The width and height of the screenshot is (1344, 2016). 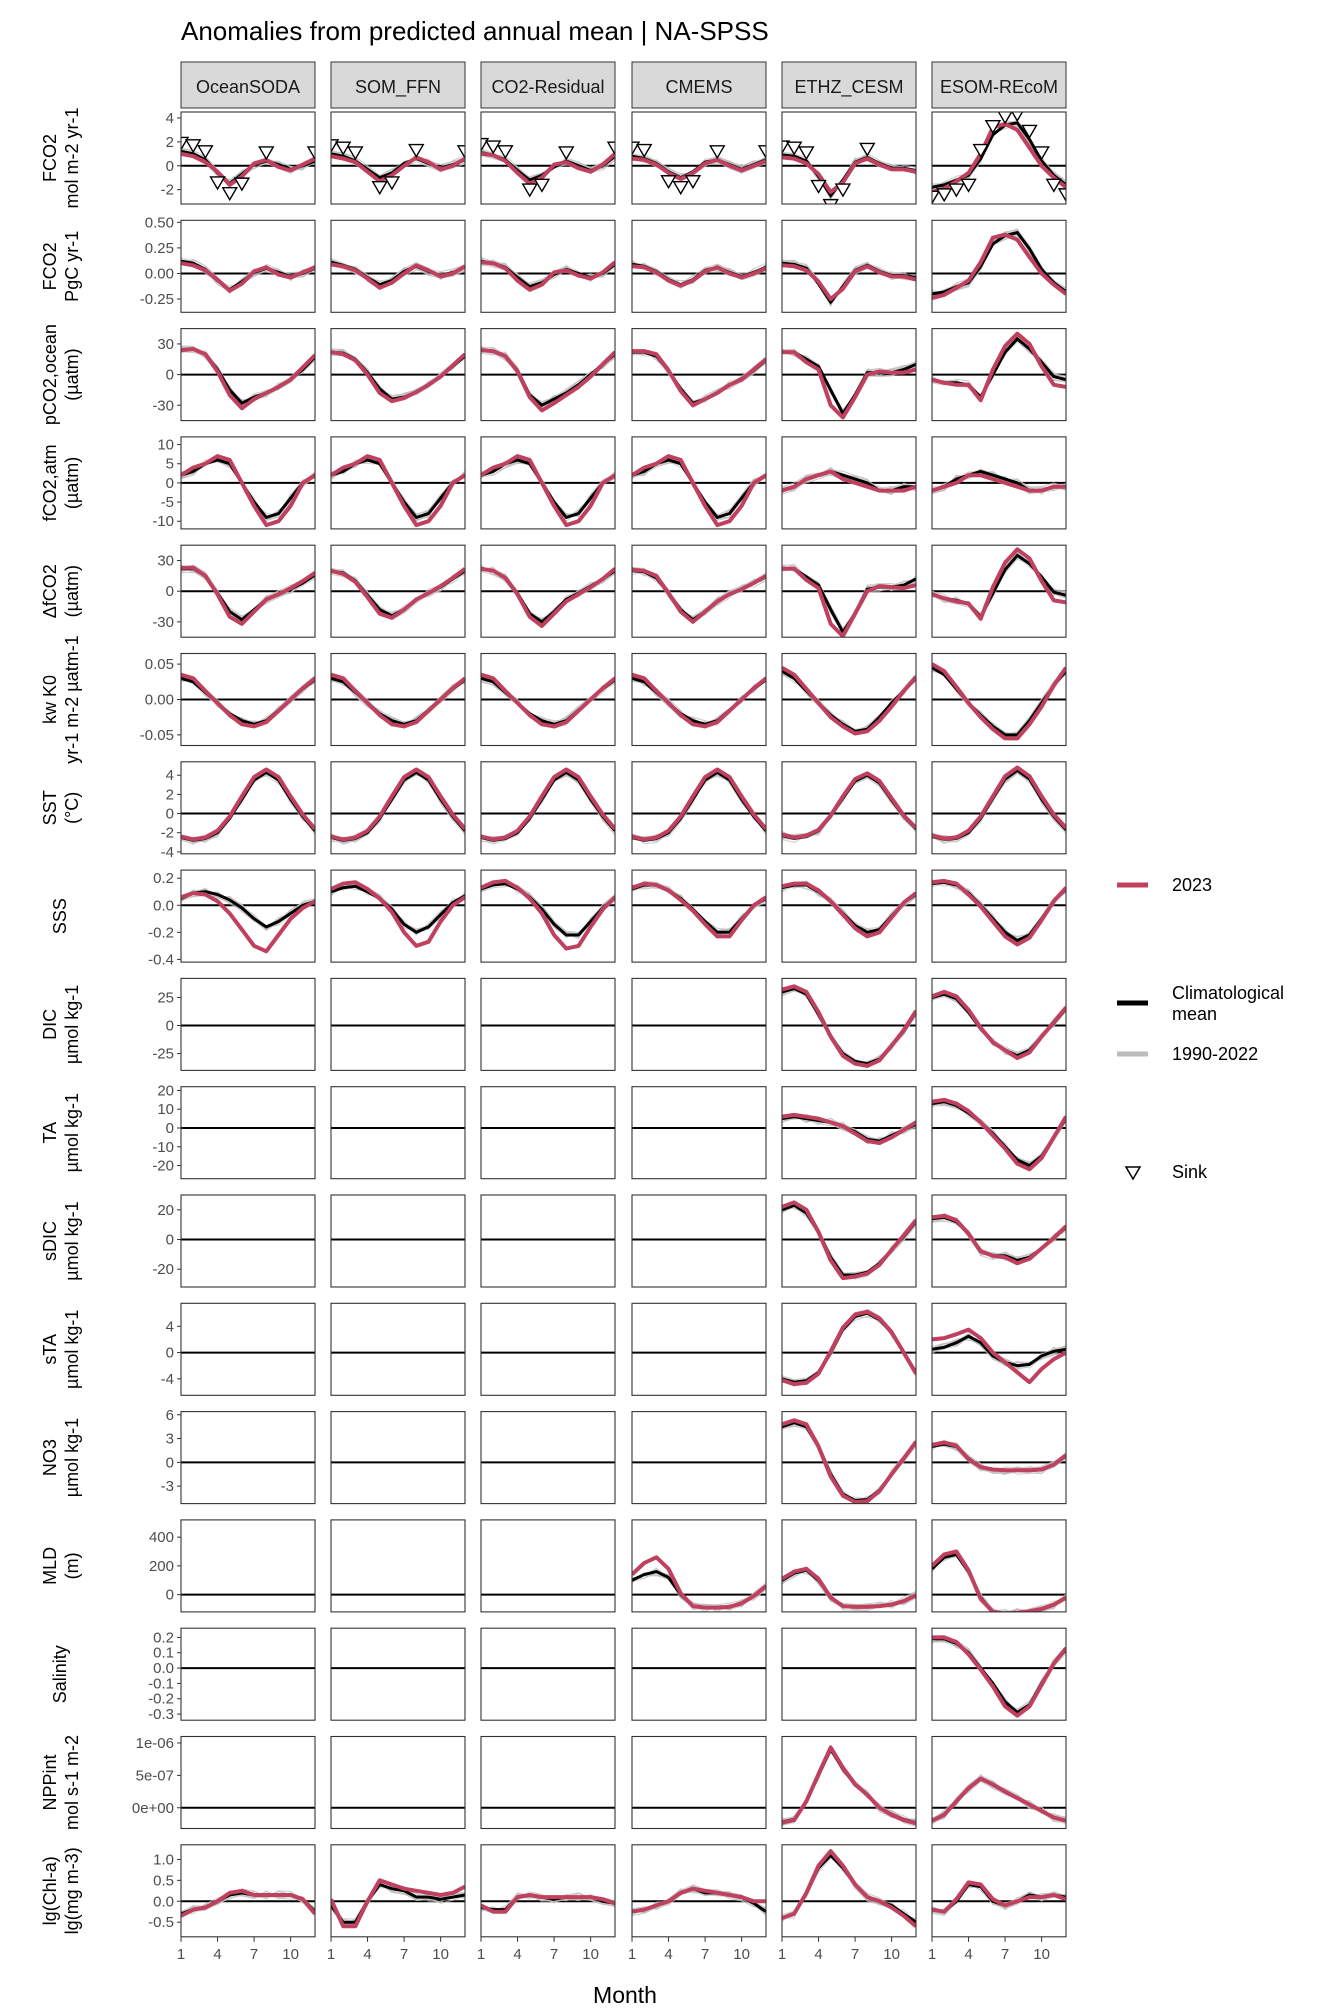 I want to click on panel-kw-som-ffn, so click(x=398, y=699).